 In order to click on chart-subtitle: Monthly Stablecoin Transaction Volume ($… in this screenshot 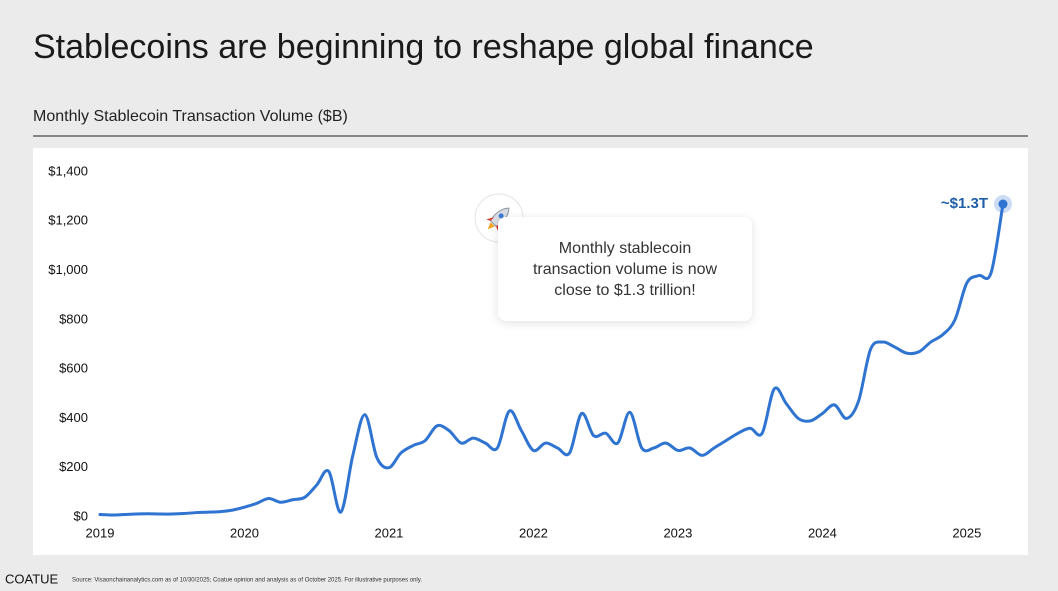, I will do `click(190, 116)`.